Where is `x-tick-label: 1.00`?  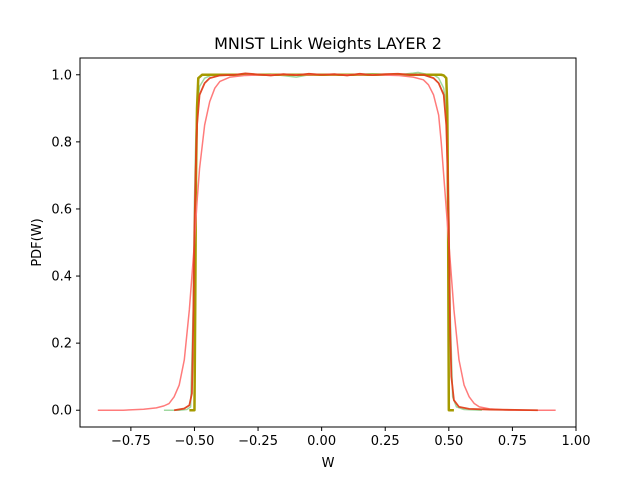 x-tick-label: 1.00 is located at coordinates (576, 441).